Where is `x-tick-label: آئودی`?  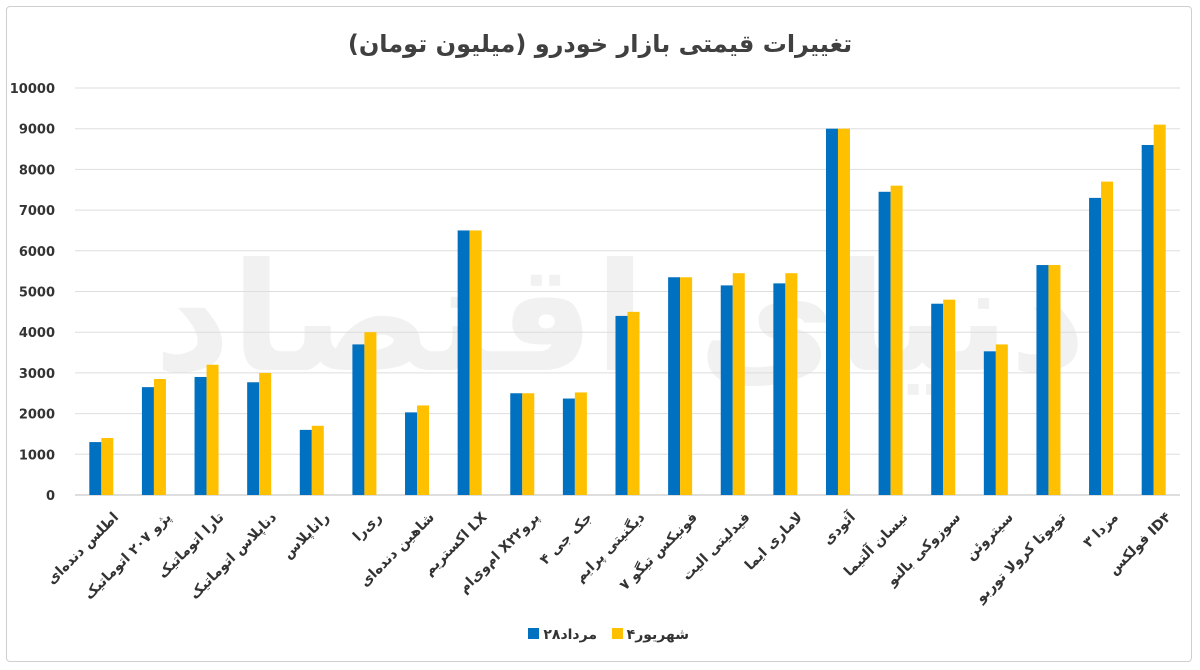 x-tick-label: آئودی is located at coordinates (839, 527).